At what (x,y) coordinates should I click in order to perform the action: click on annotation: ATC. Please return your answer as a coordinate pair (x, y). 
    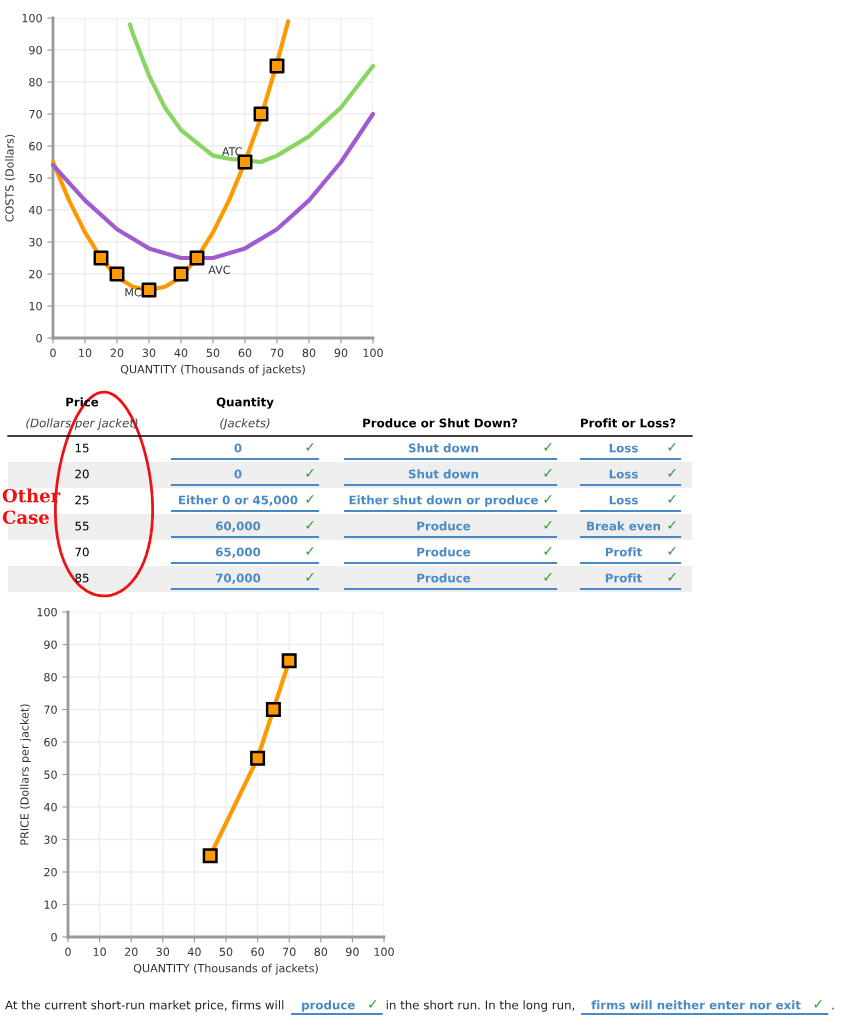
    Looking at the image, I should click on (231, 151).